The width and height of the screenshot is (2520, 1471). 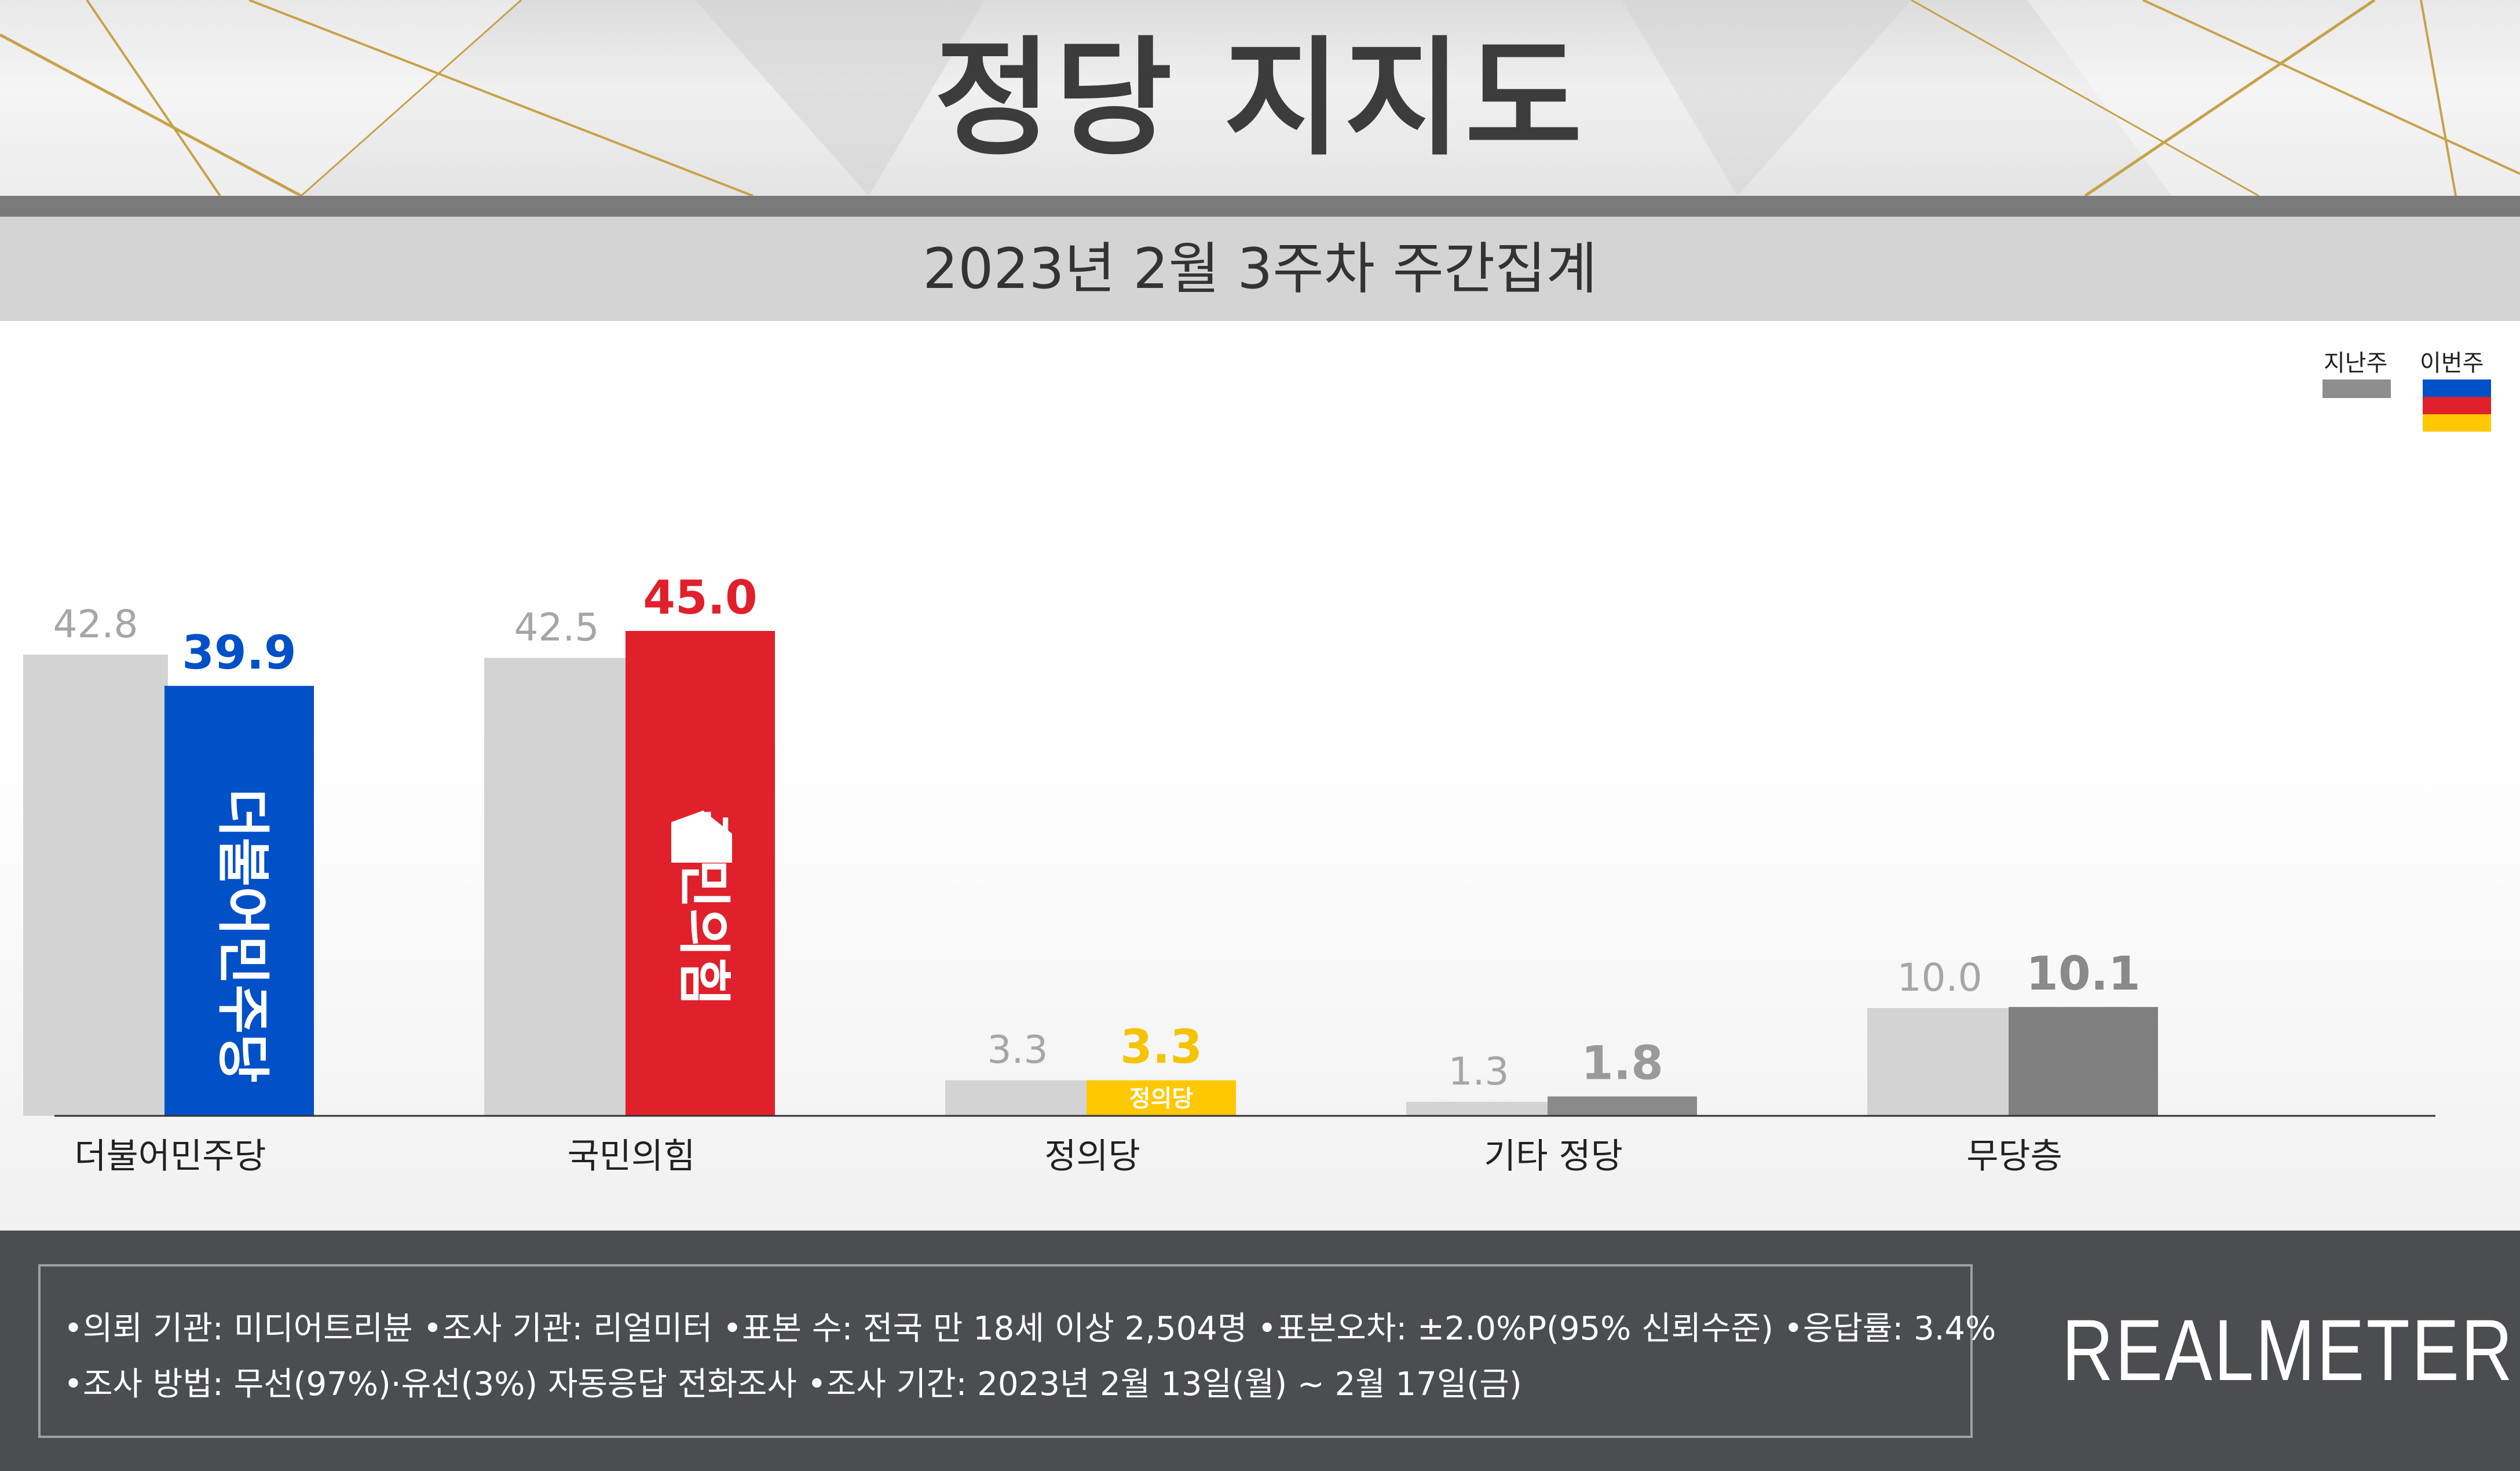 I want to click on value-label-previous-3: 1.3, so click(x=1479, y=1071).